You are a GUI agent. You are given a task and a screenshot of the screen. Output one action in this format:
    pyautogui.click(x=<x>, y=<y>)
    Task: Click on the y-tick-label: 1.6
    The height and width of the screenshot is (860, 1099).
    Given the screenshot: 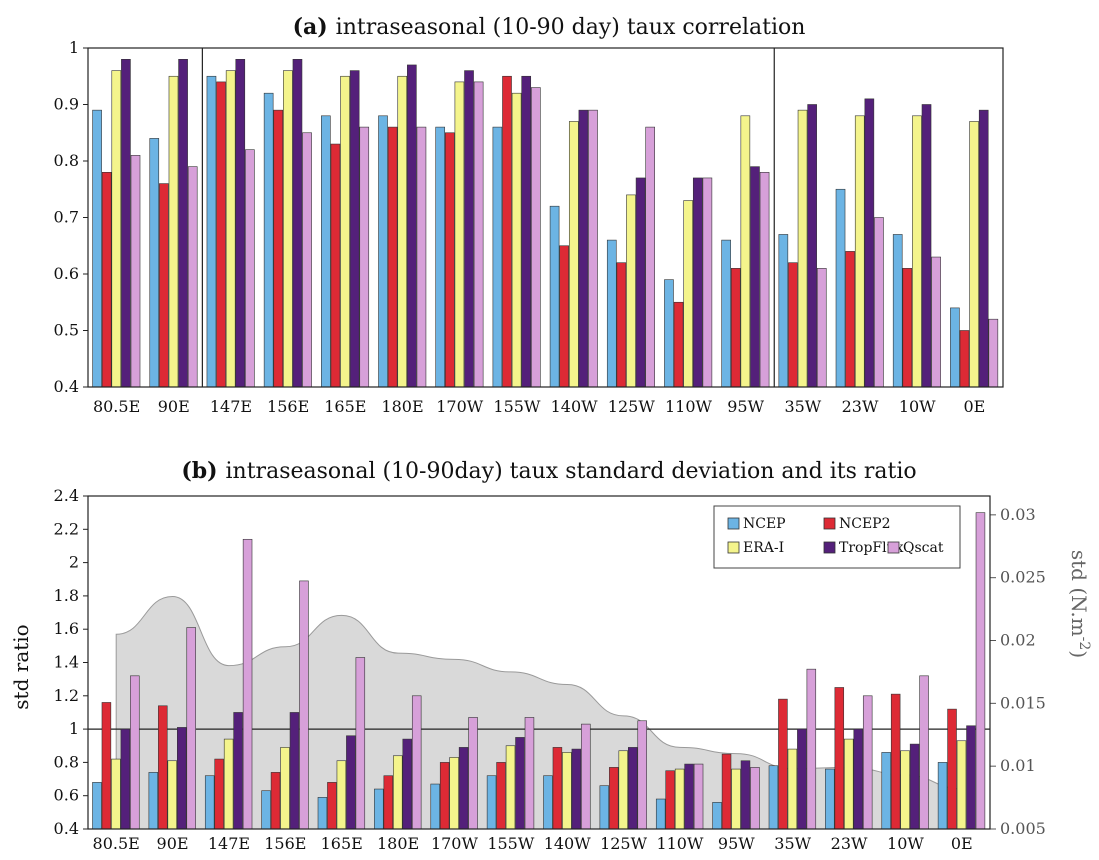 What is the action you would take?
    pyautogui.click(x=66, y=628)
    